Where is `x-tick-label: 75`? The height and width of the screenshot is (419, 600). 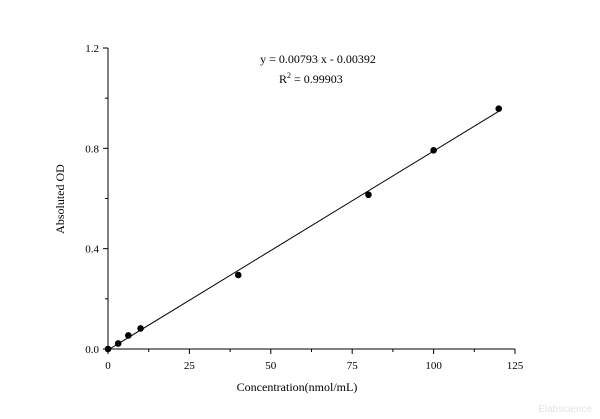
x-tick-label: 75 is located at coordinates (353, 366).